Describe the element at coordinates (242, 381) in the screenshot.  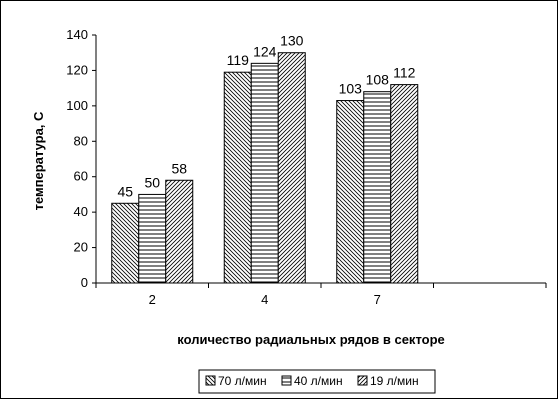
I see `legend-label: 70 л/мин` at that location.